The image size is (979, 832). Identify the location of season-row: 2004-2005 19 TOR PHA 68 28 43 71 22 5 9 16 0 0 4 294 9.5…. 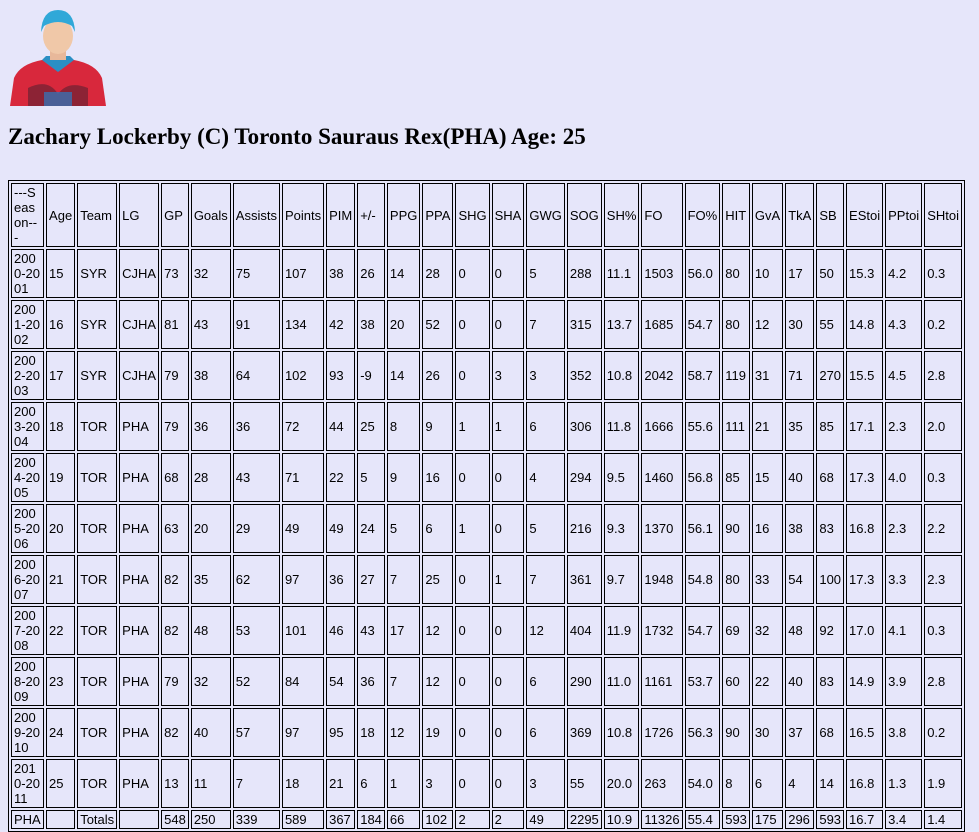
(486, 477).